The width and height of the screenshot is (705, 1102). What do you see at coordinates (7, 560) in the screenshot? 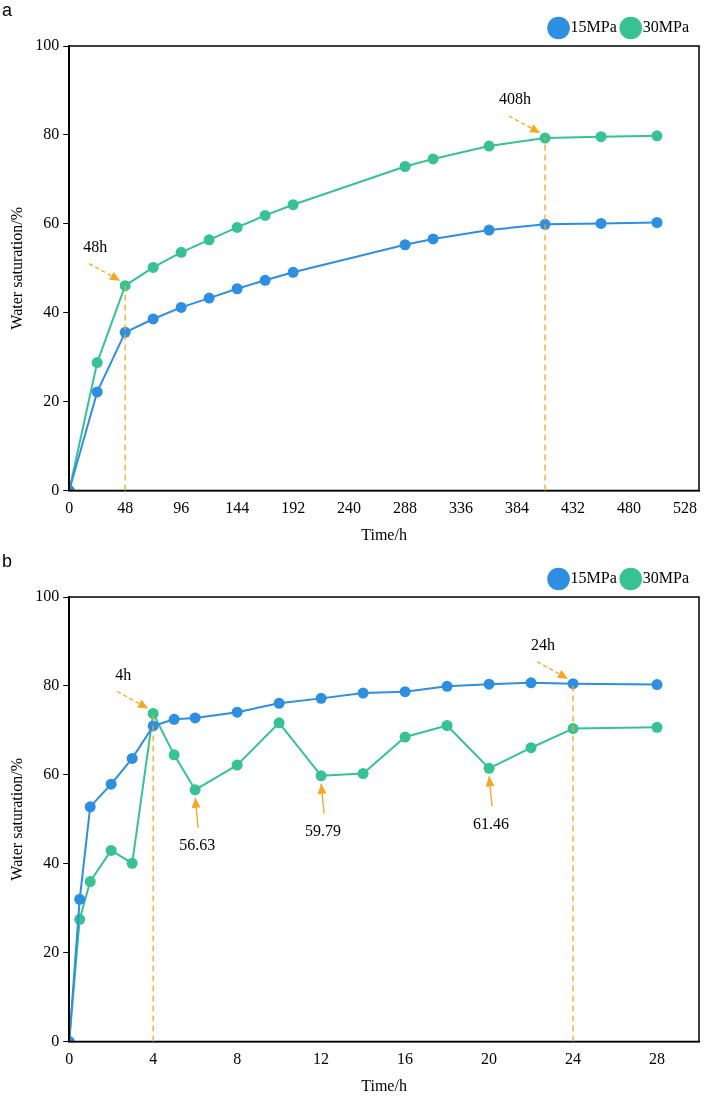
I see `chart-title: b` at bounding box center [7, 560].